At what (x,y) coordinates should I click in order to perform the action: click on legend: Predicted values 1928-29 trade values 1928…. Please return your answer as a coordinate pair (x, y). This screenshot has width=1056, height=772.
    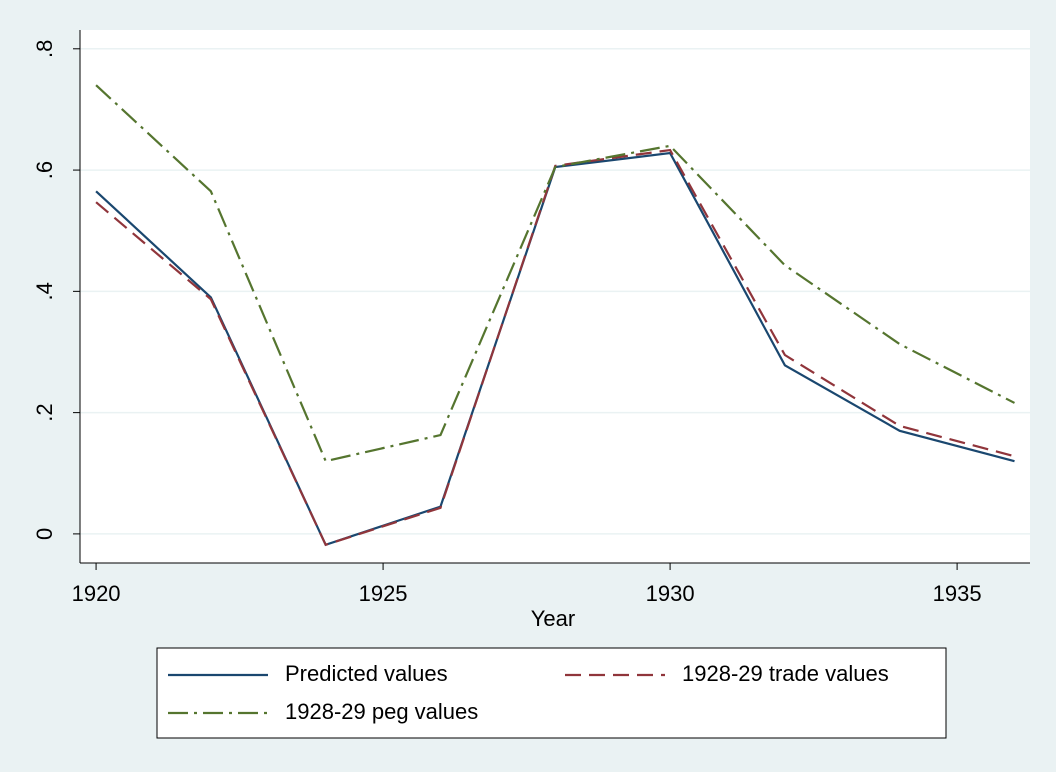
    Looking at the image, I should click on (551, 693).